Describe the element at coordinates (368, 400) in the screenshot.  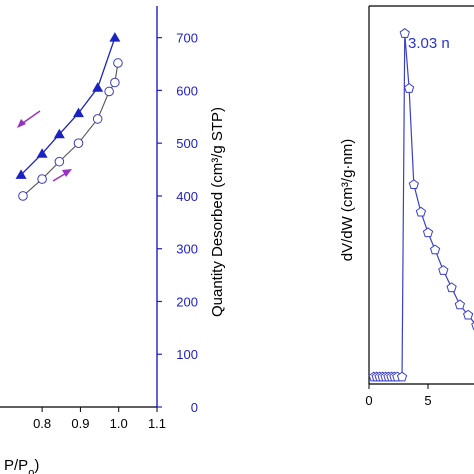
I see `right-x-tick-label: 0` at that location.